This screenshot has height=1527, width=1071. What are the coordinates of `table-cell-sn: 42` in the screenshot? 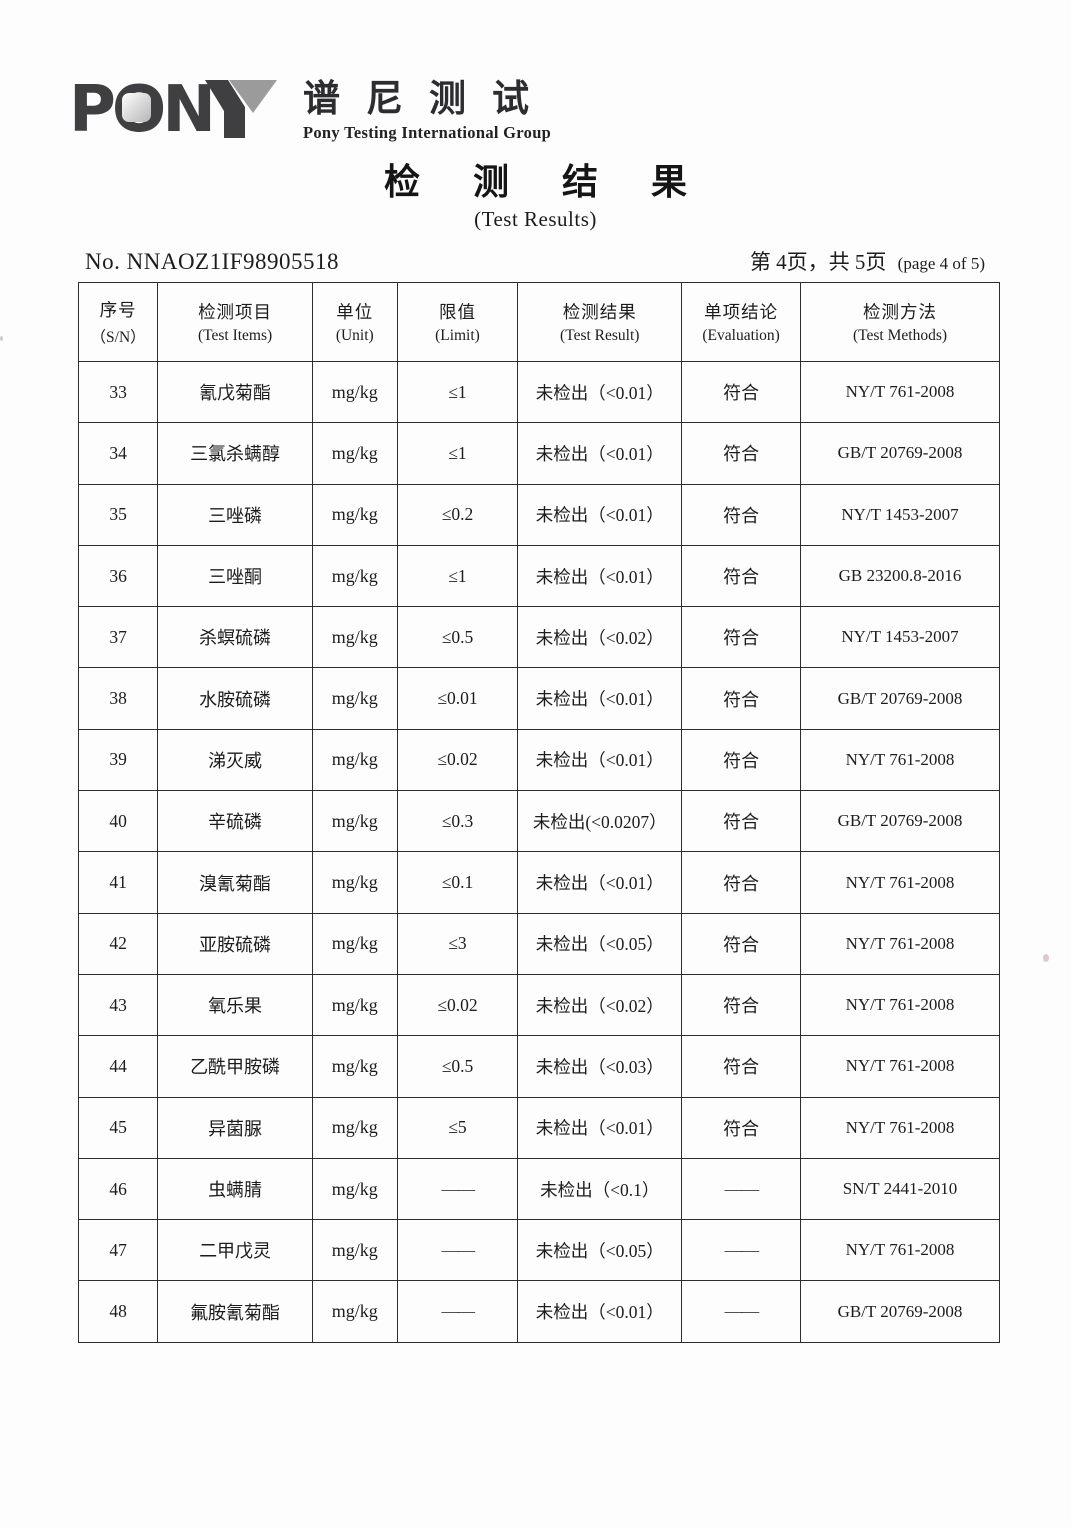 It's located at (118, 943).